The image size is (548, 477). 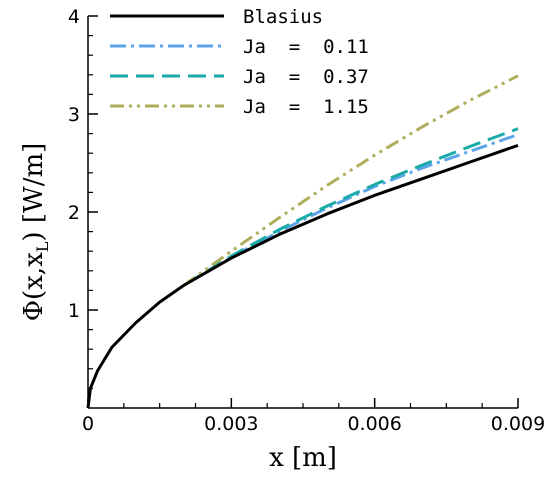 I want to click on y-tick-label: 3, so click(x=74, y=115).